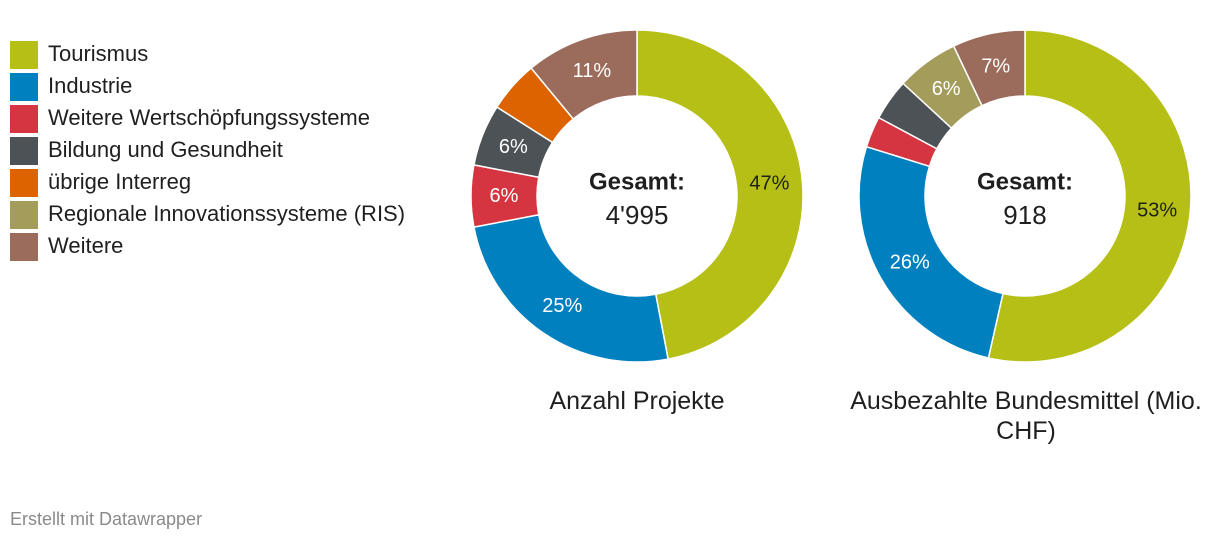  What do you see at coordinates (910, 263) in the screenshot?
I see `data-label-1-1: 26%` at bounding box center [910, 263].